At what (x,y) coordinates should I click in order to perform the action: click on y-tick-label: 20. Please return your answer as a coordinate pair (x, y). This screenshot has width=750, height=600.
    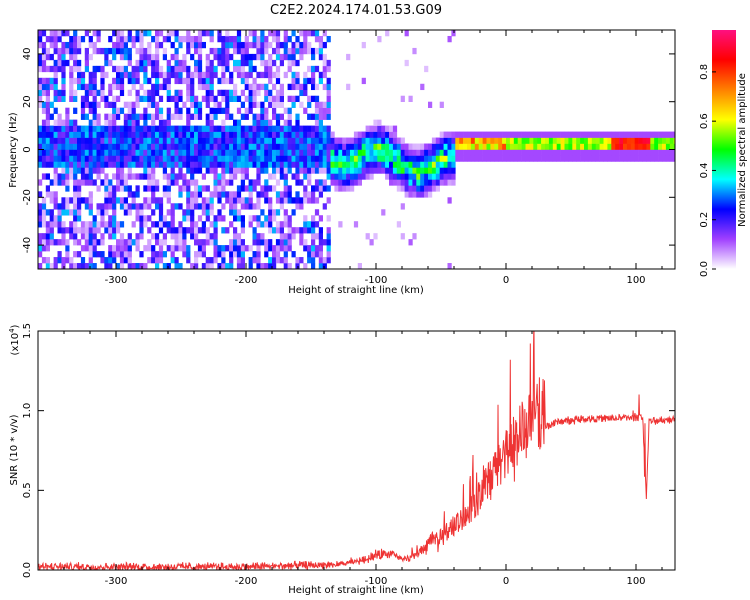
    Looking at the image, I should click on (27, 101).